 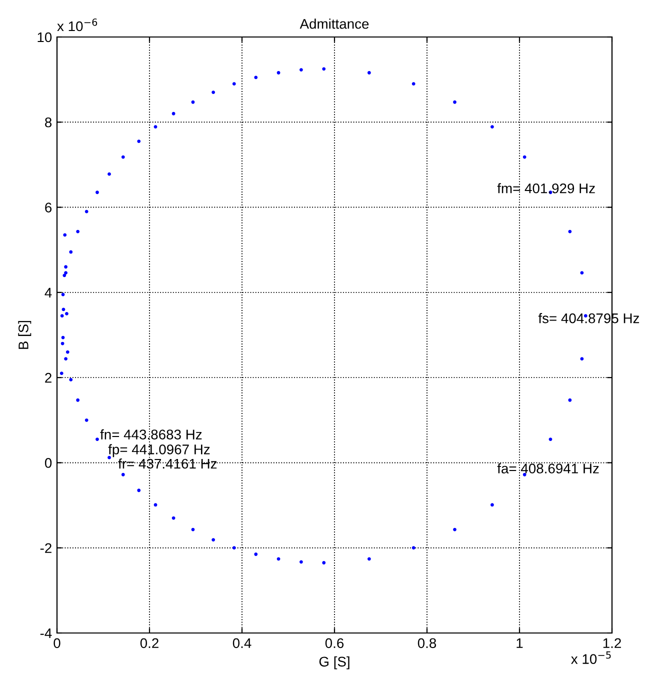 I want to click on x-tick-label: 1, so click(x=519, y=643).